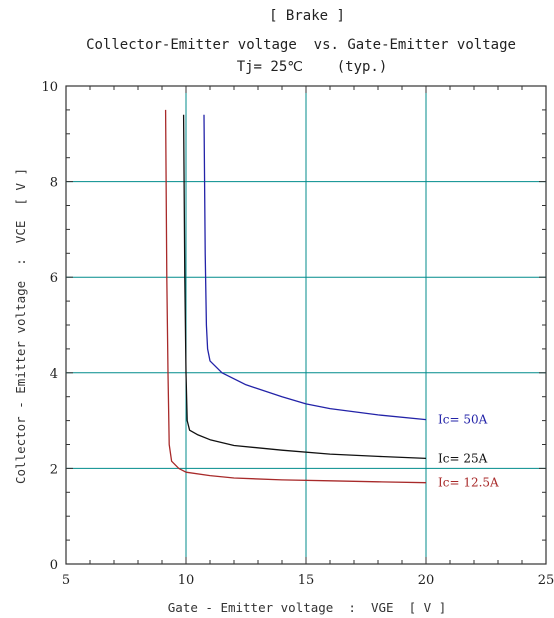  What do you see at coordinates (49, 87) in the screenshot?
I see `y-tick-label: 10` at bounding box center [49, 87].